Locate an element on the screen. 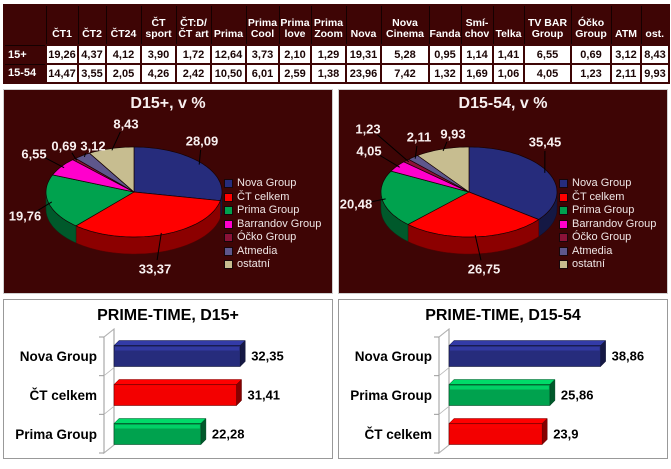 The image size is (671, 469). data-cell: 2,05 is located at coordinates (123, 73).